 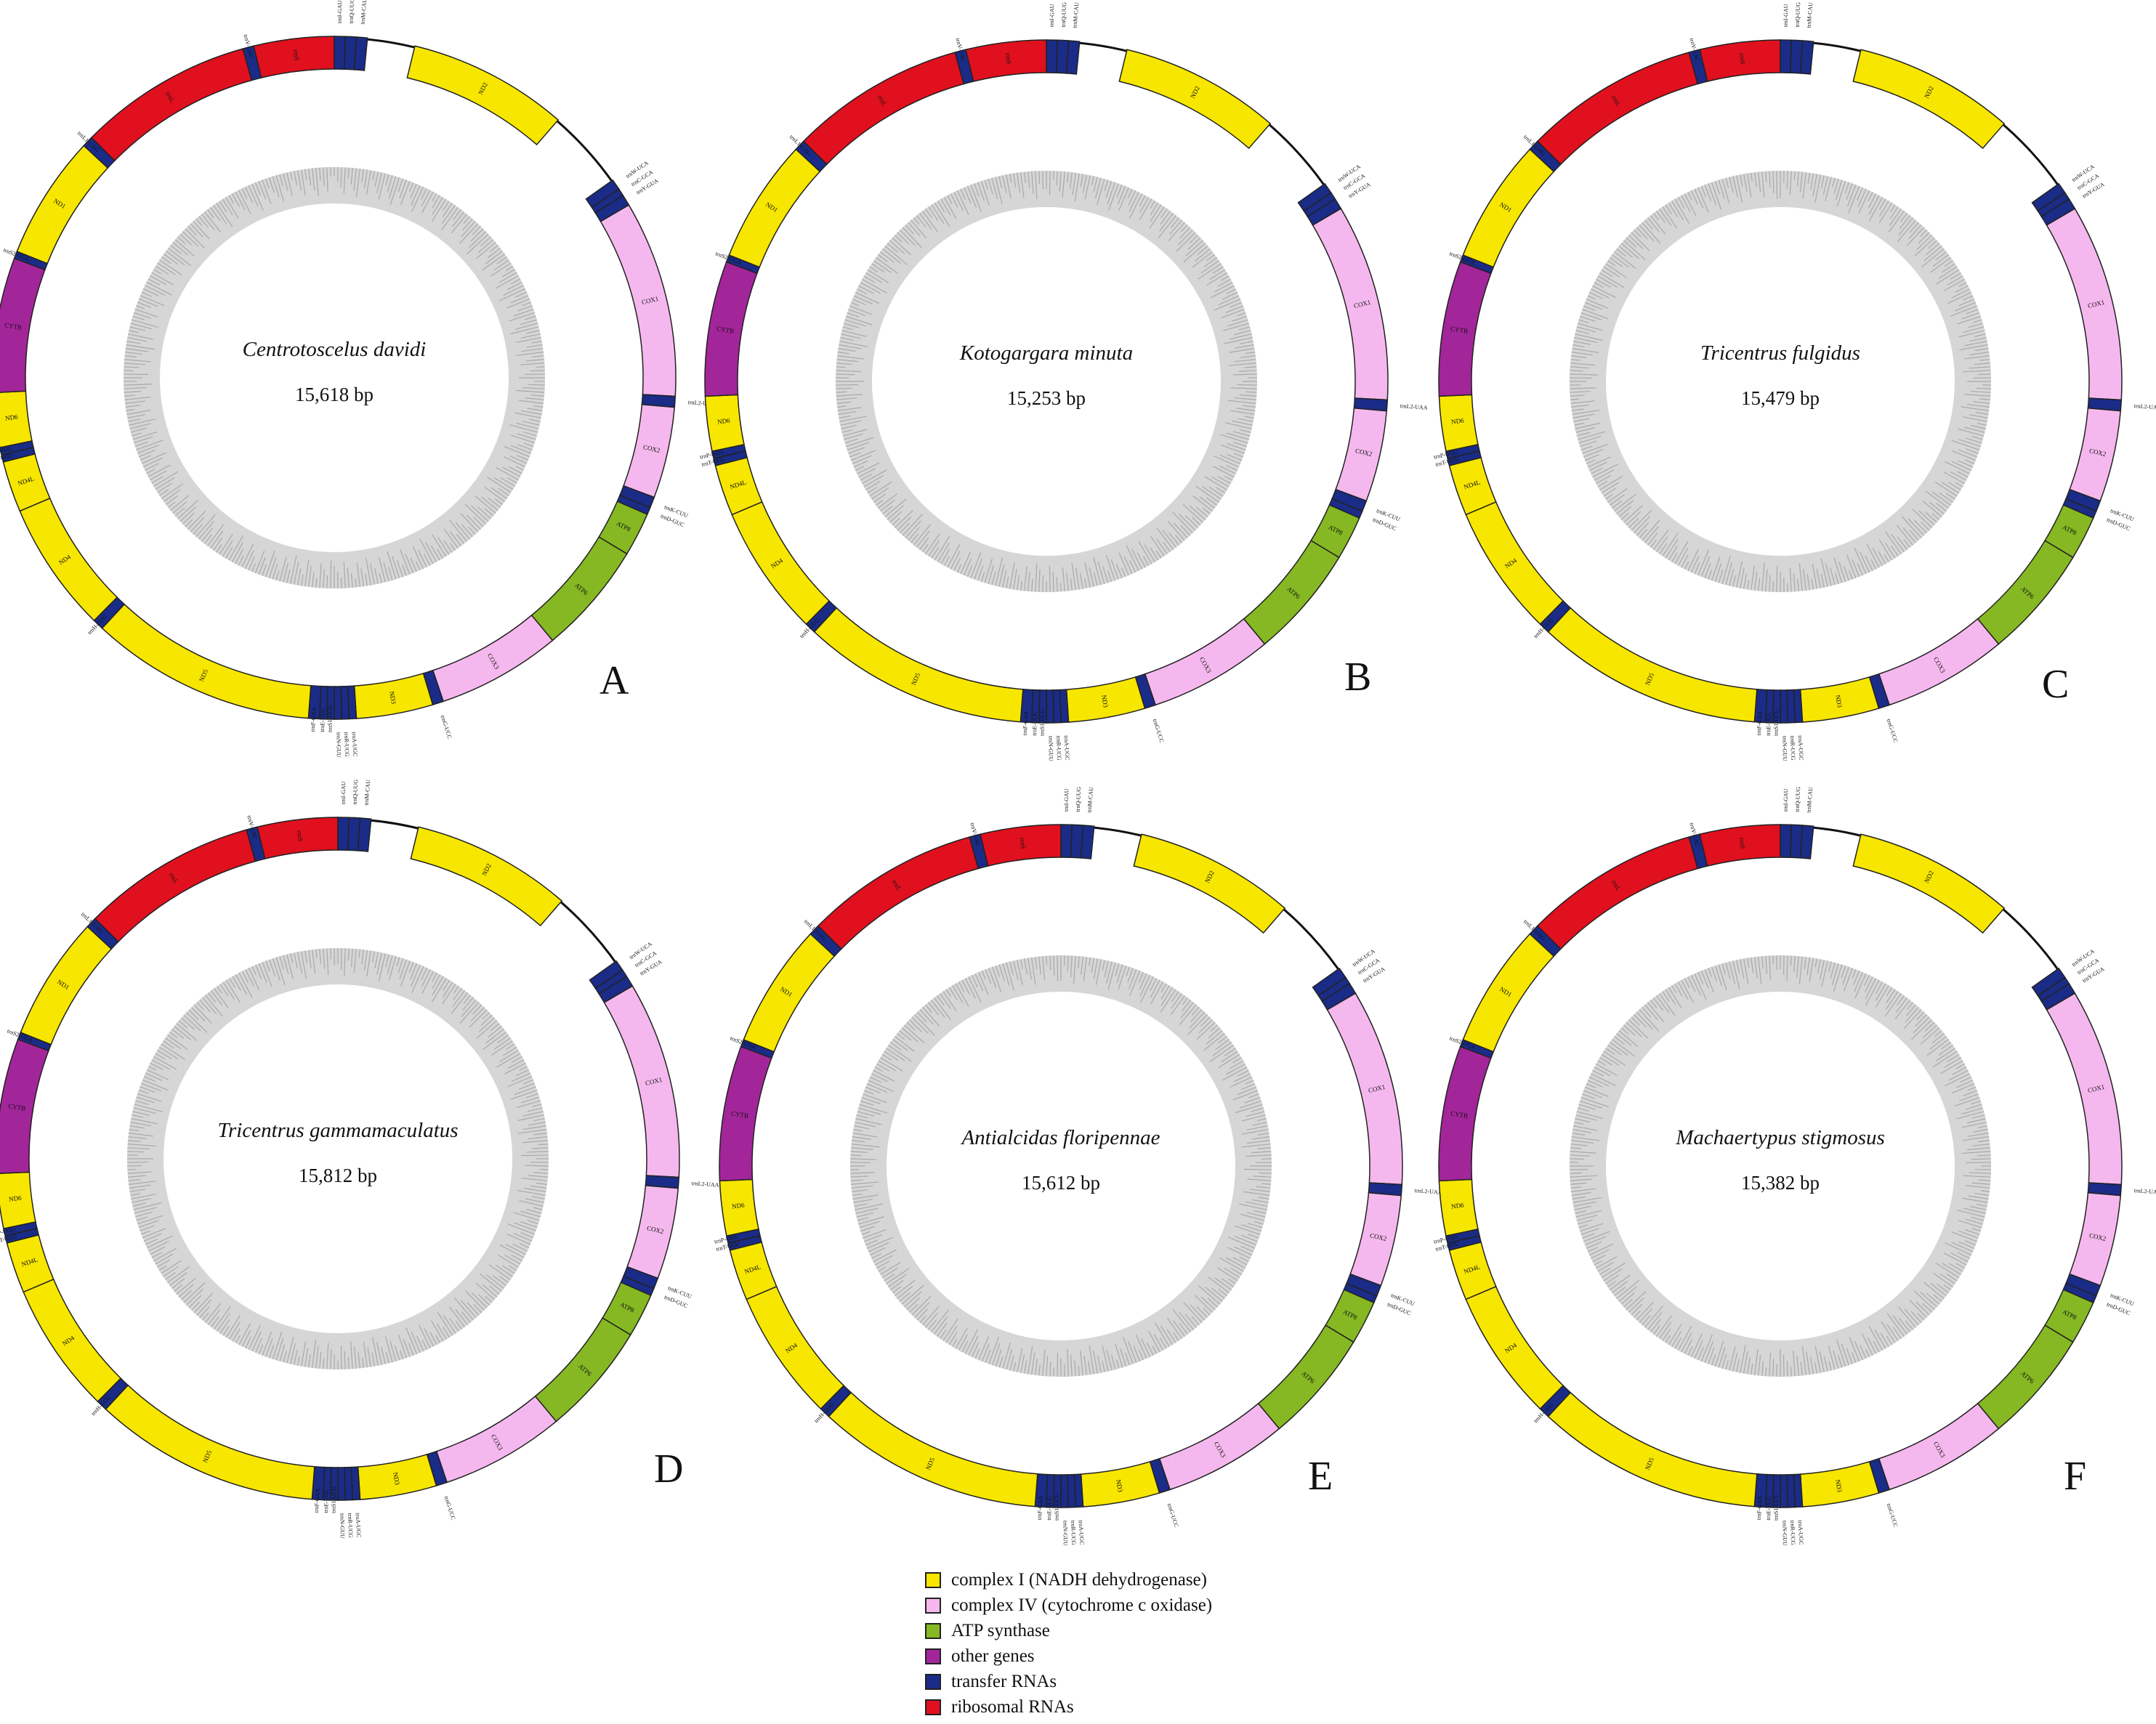 What do you see at coordinates (884, 109) in the screenshot?
I see `gene-rrnl` at bounding box center [884, 109].